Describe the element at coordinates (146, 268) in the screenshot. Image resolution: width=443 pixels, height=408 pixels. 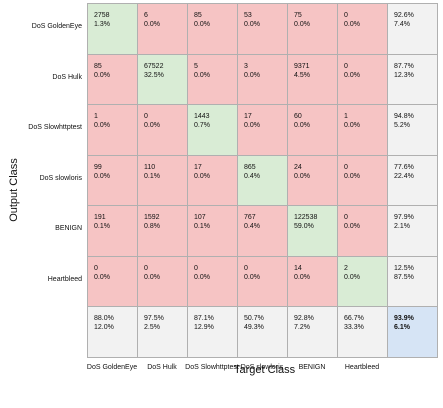
I see `cell-r5-c1-primary: 0` at that location.